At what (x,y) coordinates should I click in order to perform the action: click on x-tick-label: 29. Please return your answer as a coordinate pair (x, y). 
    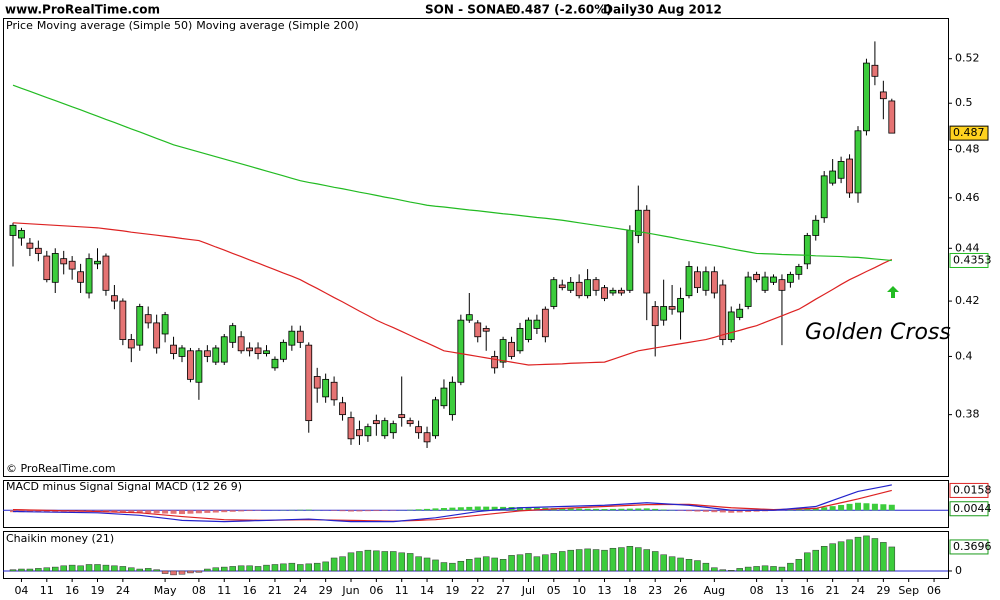
    Looking at the image, I should click on (883, 590).